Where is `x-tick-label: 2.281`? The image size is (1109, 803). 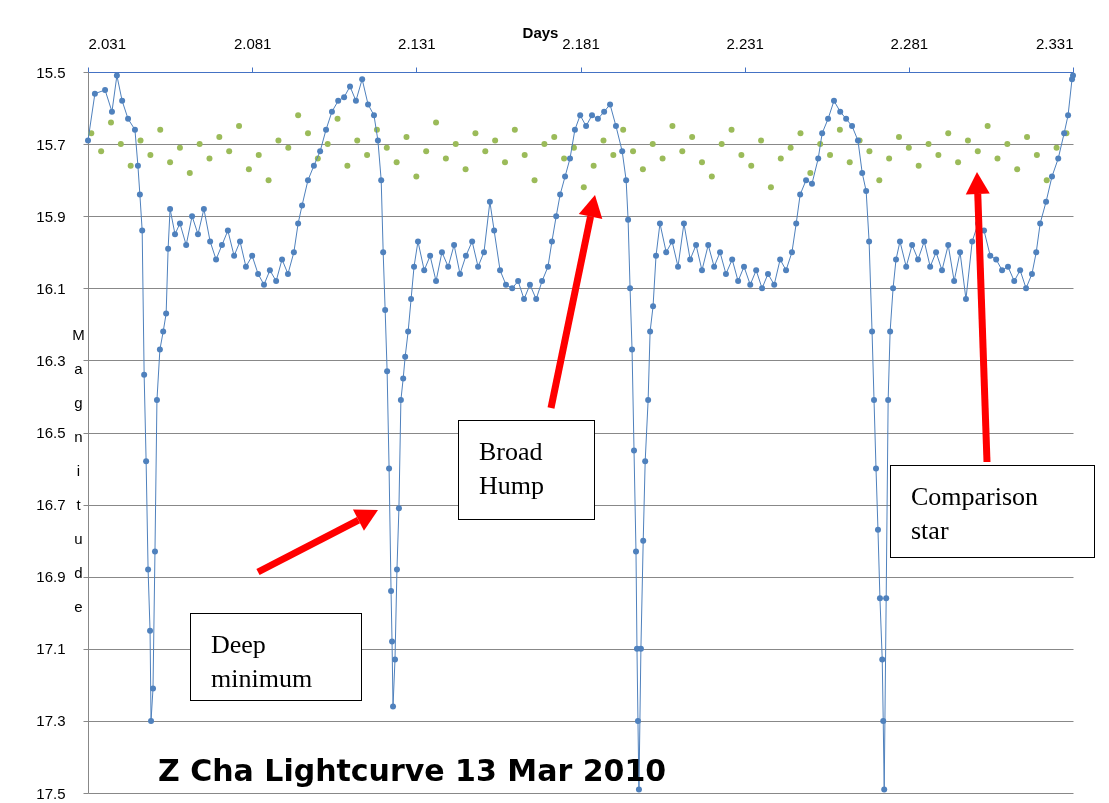 x-tick-label: 2.281 is located at coordinates (909, 43).